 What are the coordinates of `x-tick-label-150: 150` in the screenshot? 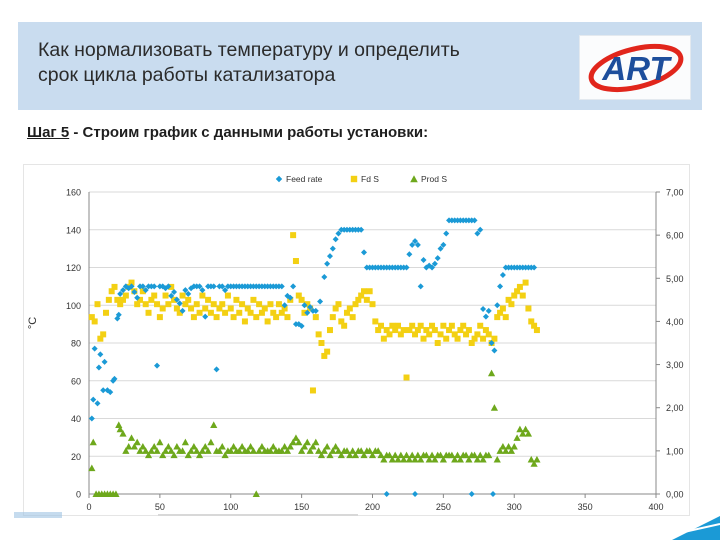 It's located at (301, 507).